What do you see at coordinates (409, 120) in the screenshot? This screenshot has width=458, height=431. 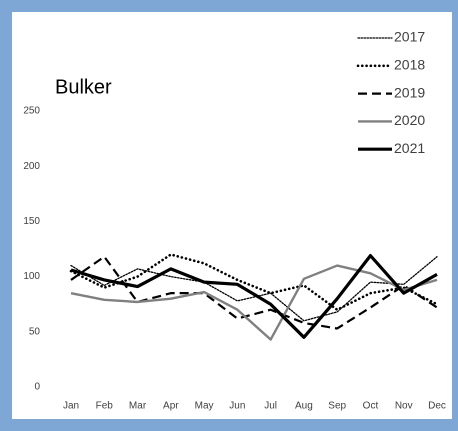 I see `legend-label: 2020` at bounding box center [409, 120].